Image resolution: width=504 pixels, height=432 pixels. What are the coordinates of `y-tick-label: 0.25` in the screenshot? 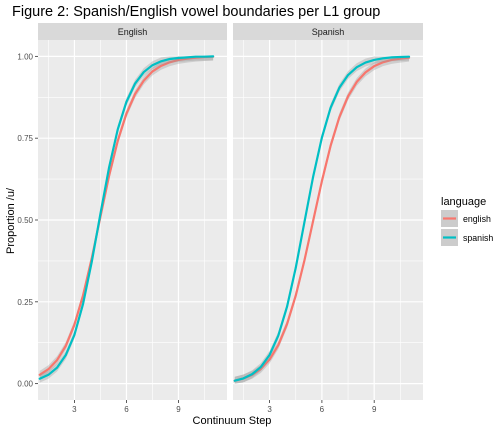 It's located at (25, 302).